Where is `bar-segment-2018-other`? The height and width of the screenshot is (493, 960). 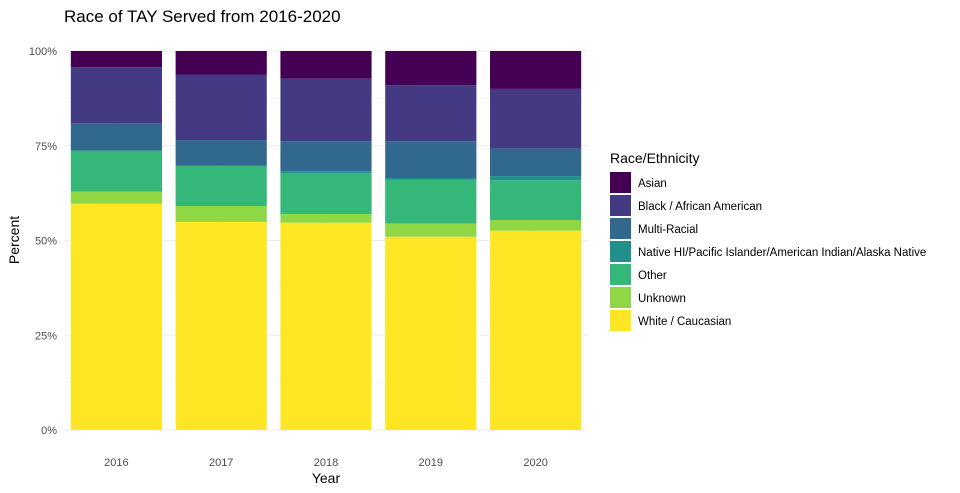
bar-segment-2018-other is located at coordinates (326, 193).